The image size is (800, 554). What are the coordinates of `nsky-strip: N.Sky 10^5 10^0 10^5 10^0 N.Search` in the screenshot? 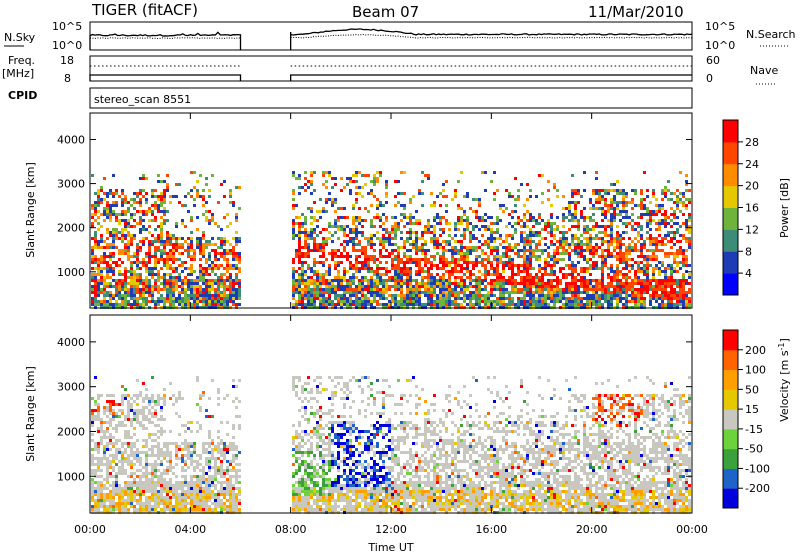 It's located at (400, 36).